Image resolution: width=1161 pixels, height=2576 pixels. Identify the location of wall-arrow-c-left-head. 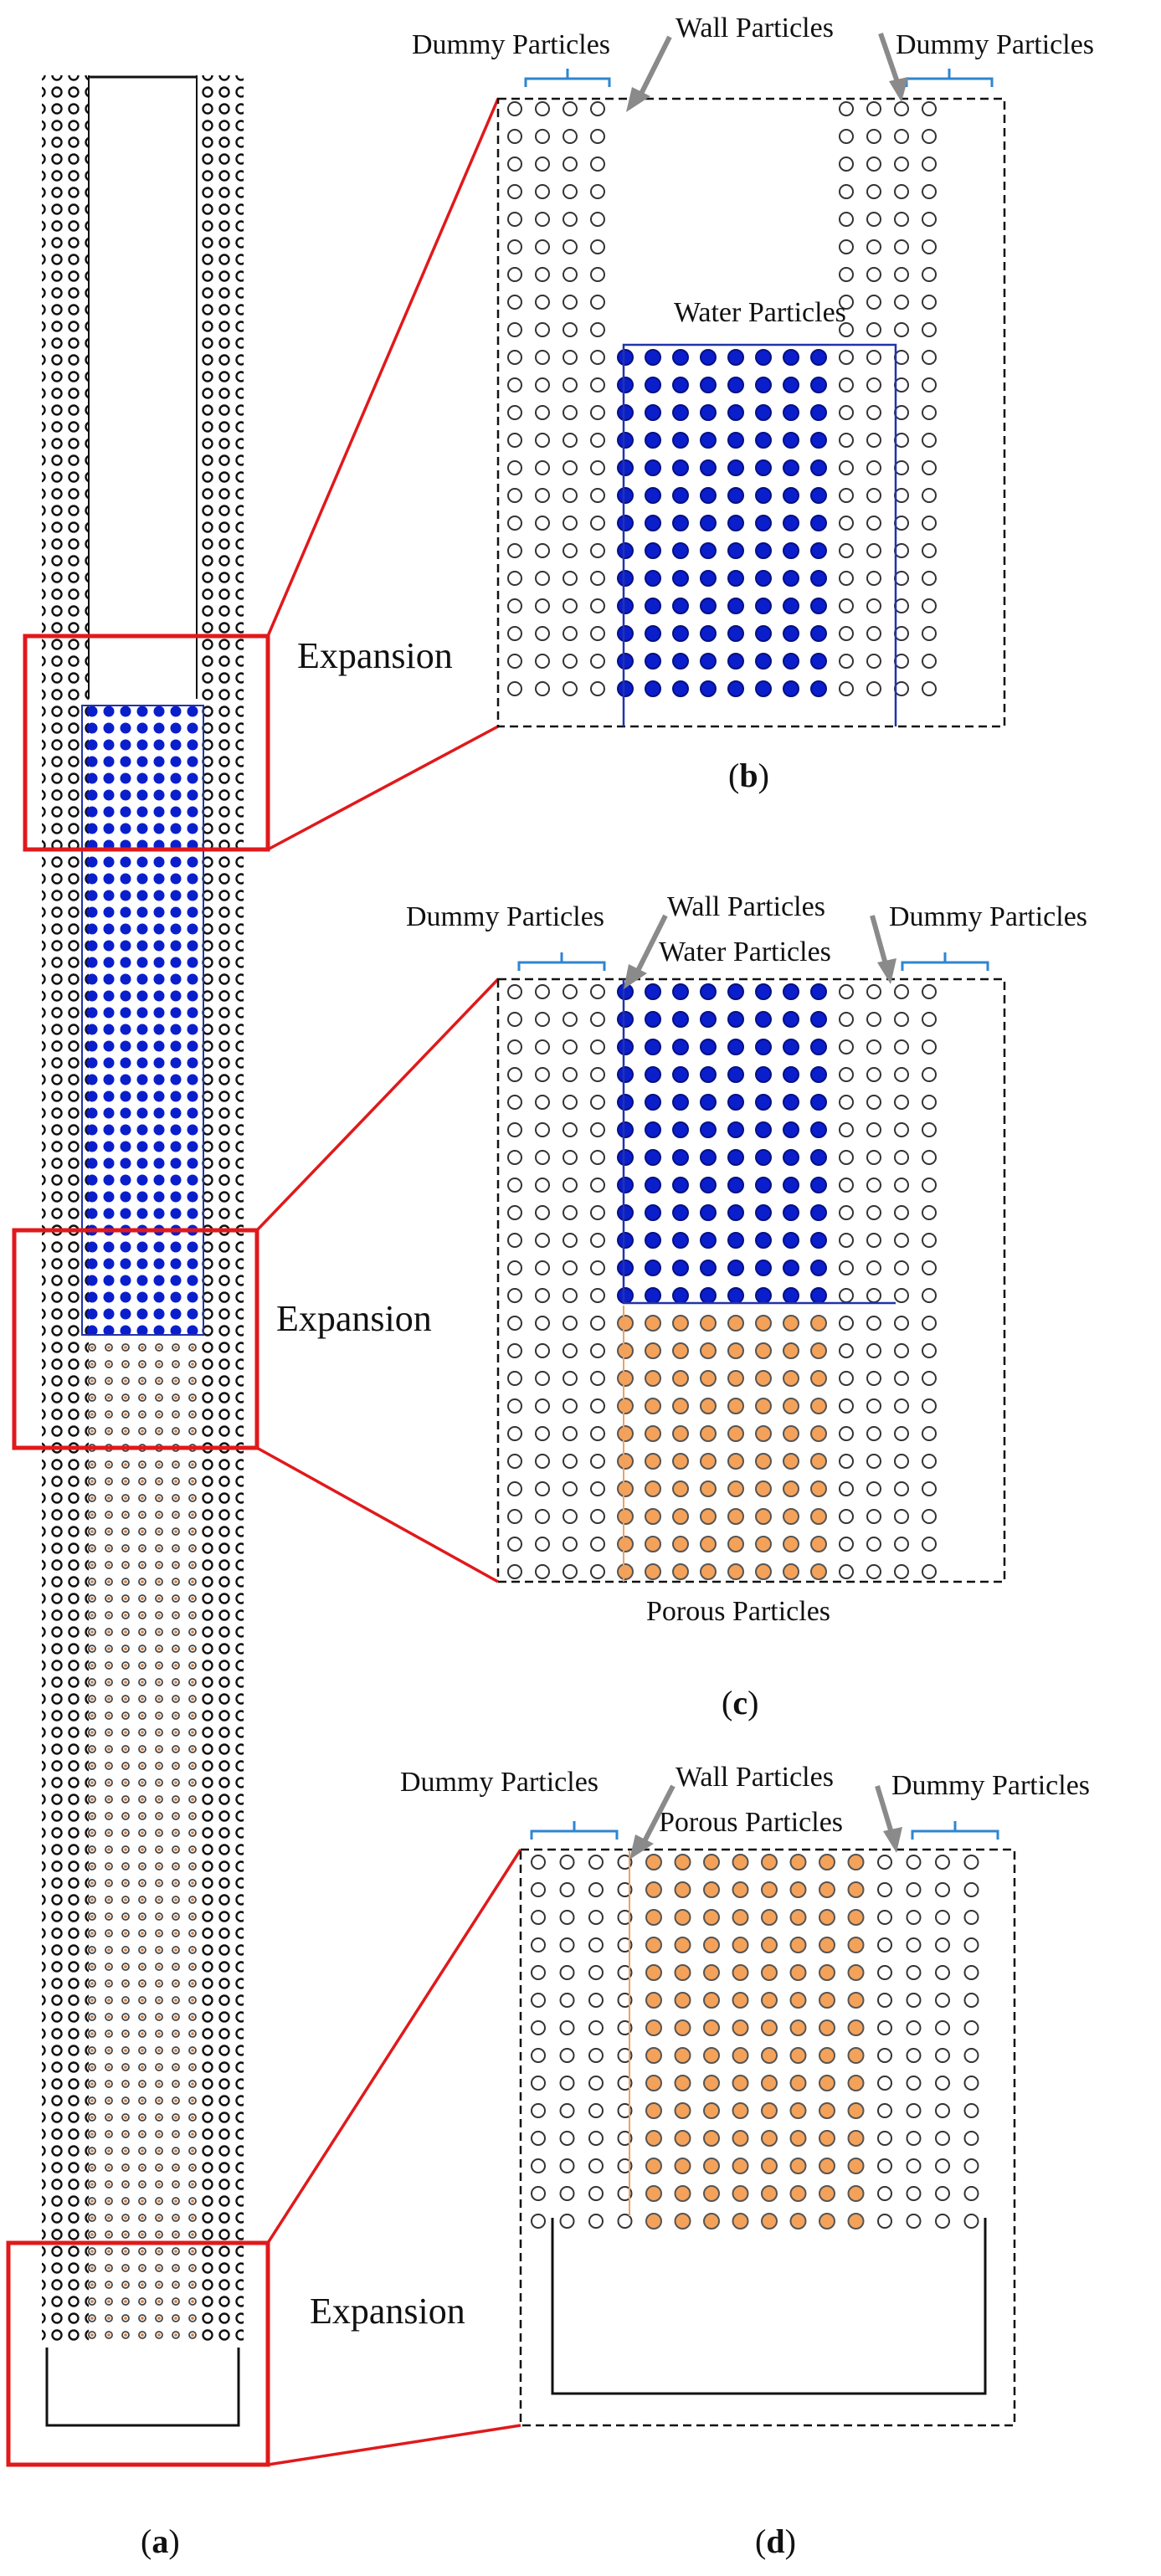
(635, 976).